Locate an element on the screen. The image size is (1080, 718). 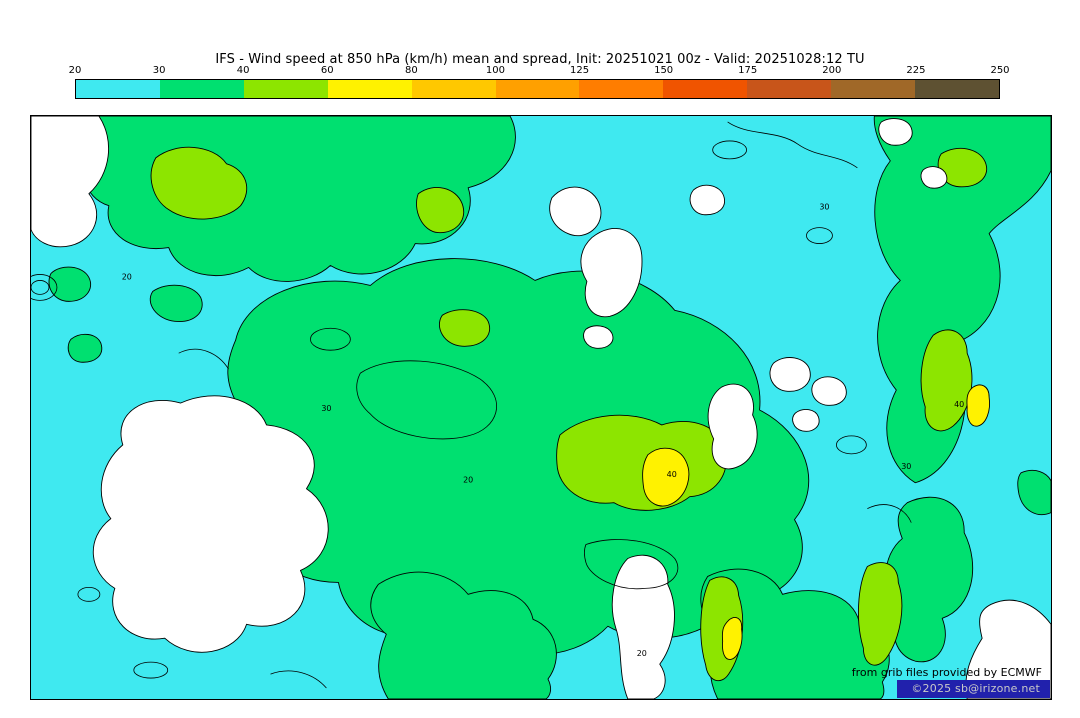
colorbar-segments is located at coordinates (537, 89).